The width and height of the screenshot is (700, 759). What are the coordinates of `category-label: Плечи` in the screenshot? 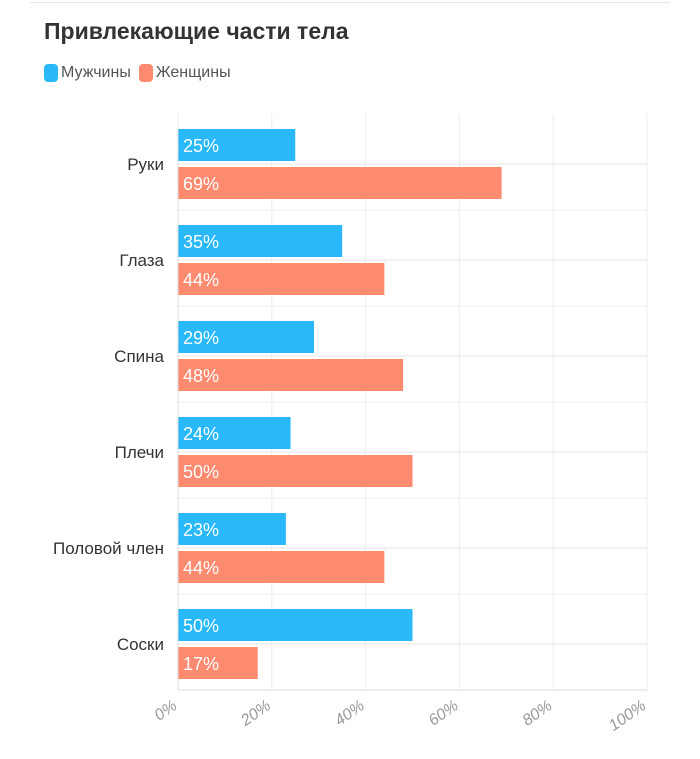 It's located at (139, 452).